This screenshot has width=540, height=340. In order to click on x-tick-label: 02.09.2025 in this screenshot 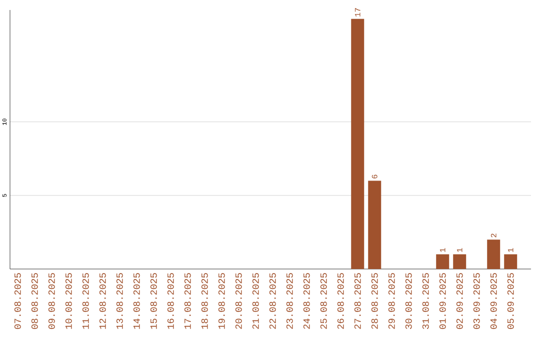, I will do `click(459, 301)`.